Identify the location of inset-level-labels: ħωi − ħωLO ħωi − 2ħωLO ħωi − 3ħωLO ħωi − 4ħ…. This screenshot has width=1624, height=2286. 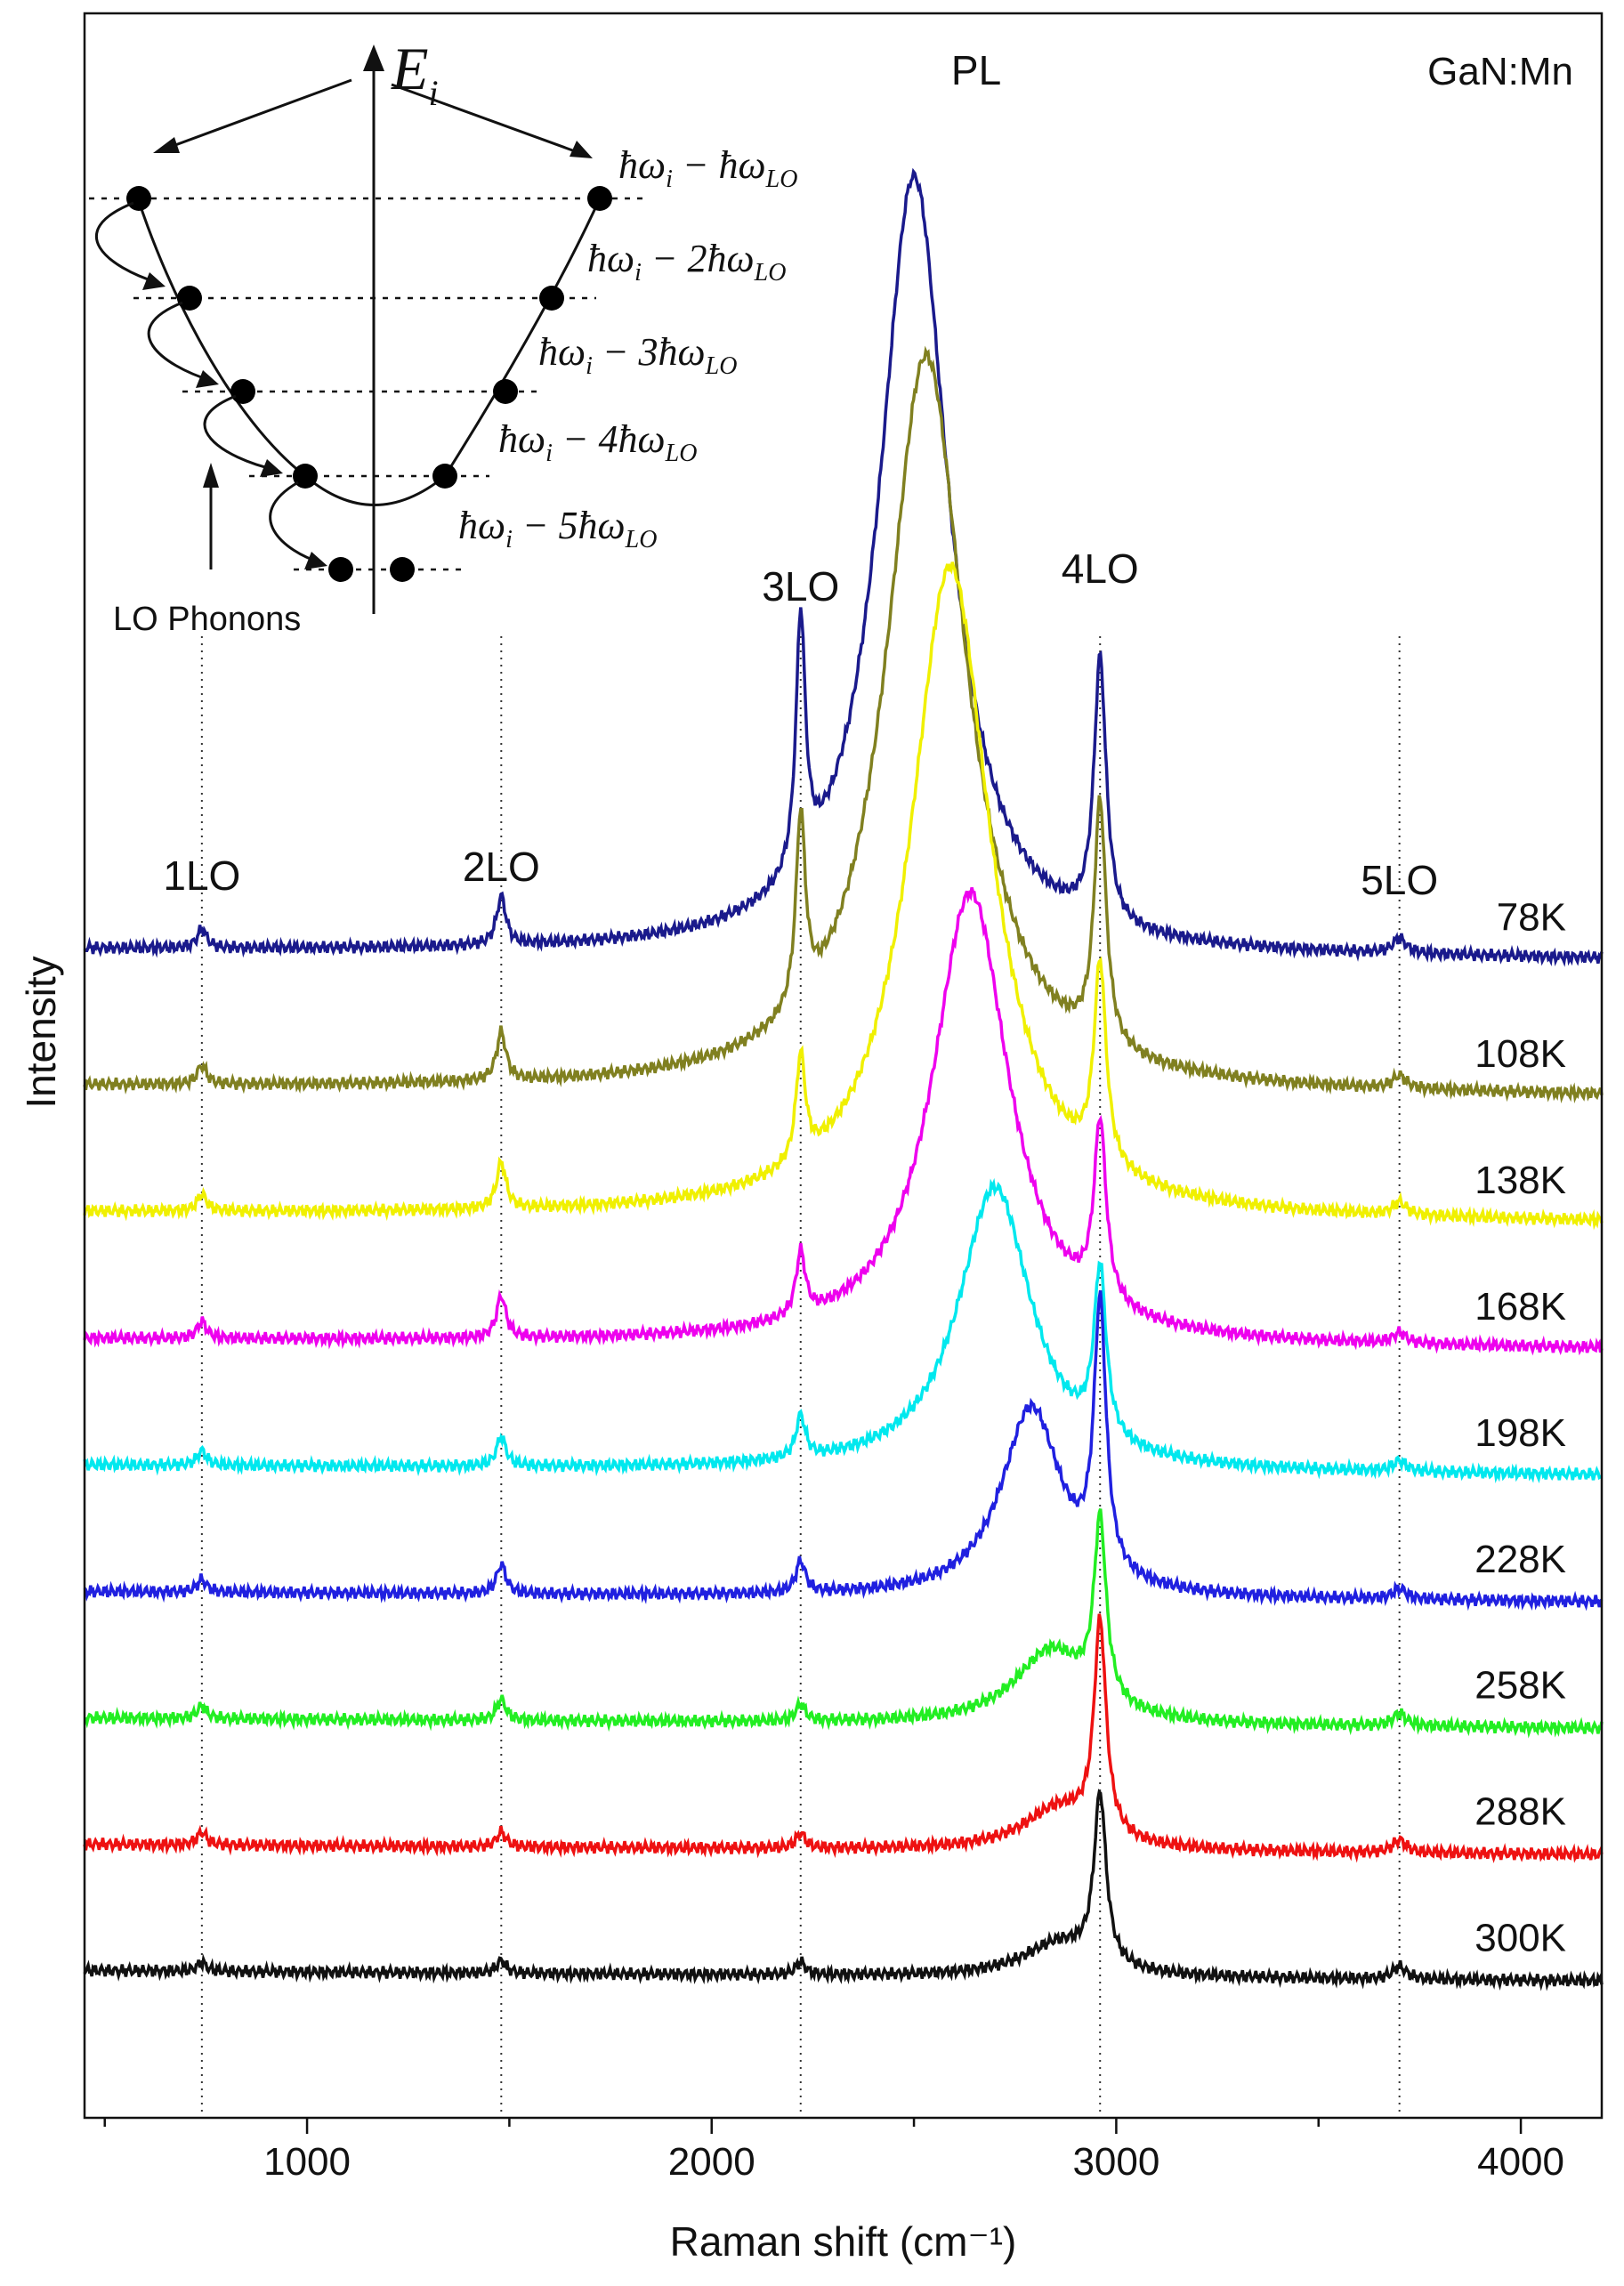
(627, 348).